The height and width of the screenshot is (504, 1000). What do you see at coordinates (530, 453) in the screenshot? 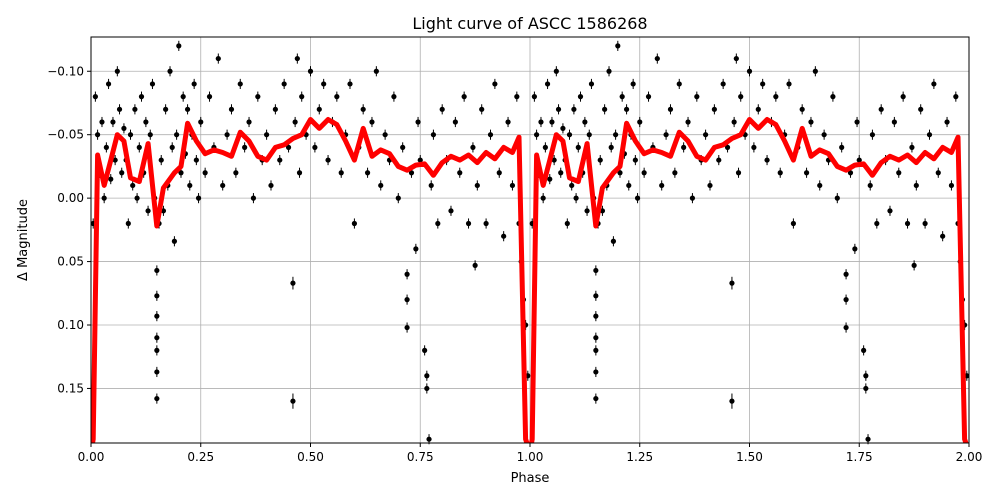
I see `x-axis: 0.00 0.25 0.50 0.75 1.00 1.25 1.50 1.75 2.00` at bounding box center [530, 453].